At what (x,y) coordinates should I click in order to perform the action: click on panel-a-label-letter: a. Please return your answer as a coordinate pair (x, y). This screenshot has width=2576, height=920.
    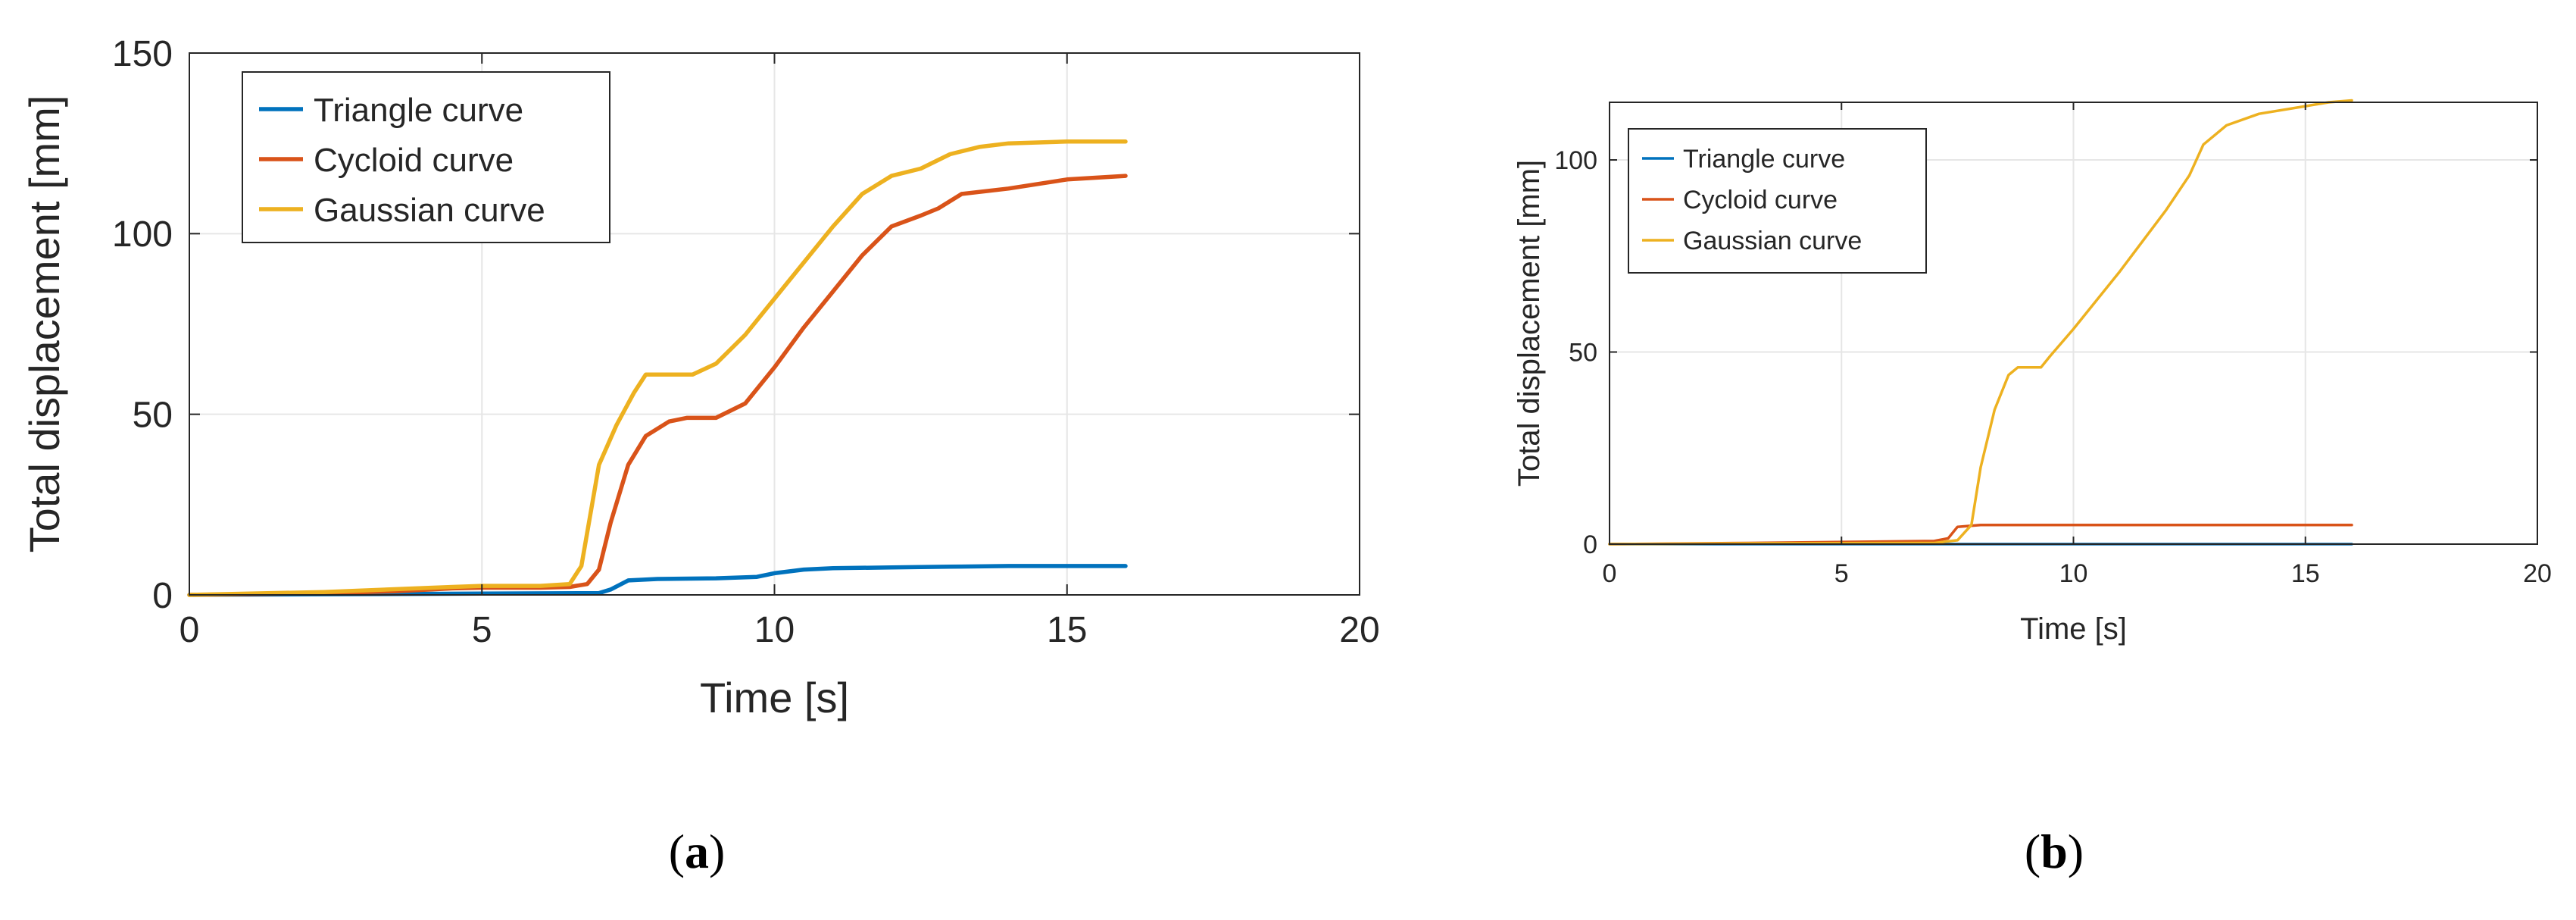
    Looking at the image, I should click on (697, 852).